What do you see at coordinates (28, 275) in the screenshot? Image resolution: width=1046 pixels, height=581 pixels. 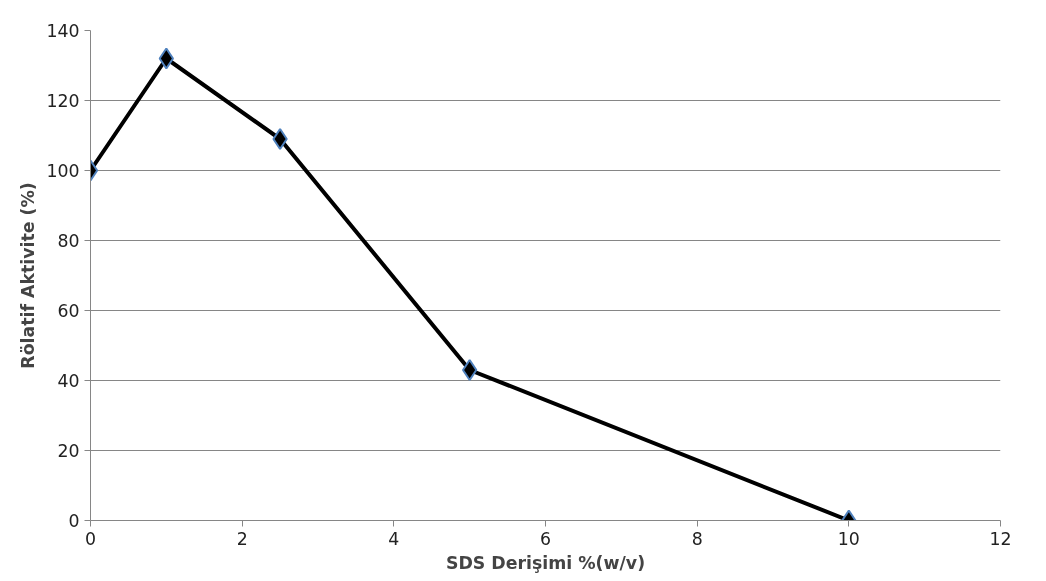 I see `y-axis-title: Rölatif Aktivite (%)` at bounding box center [28, 275].